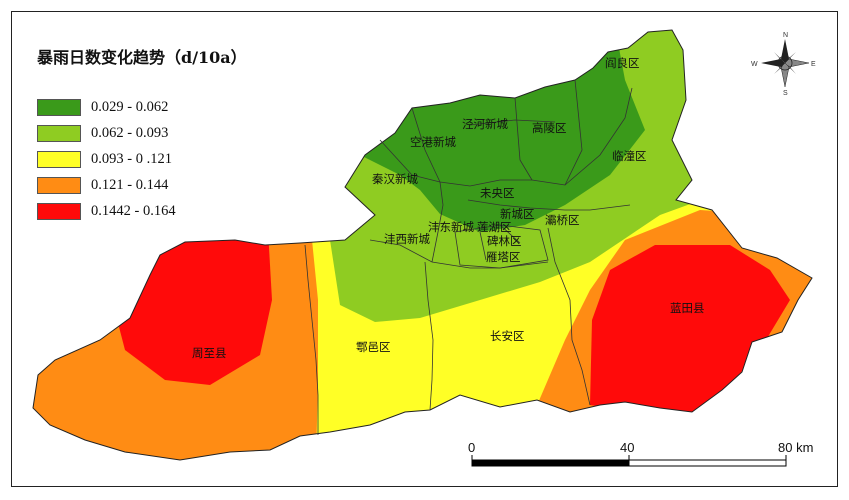 This screenshot has height=500, width=849. What do you see at coordinates (813, 64) in the screenshot?
I see `compass-e: E` at bounding box center [813, 64].